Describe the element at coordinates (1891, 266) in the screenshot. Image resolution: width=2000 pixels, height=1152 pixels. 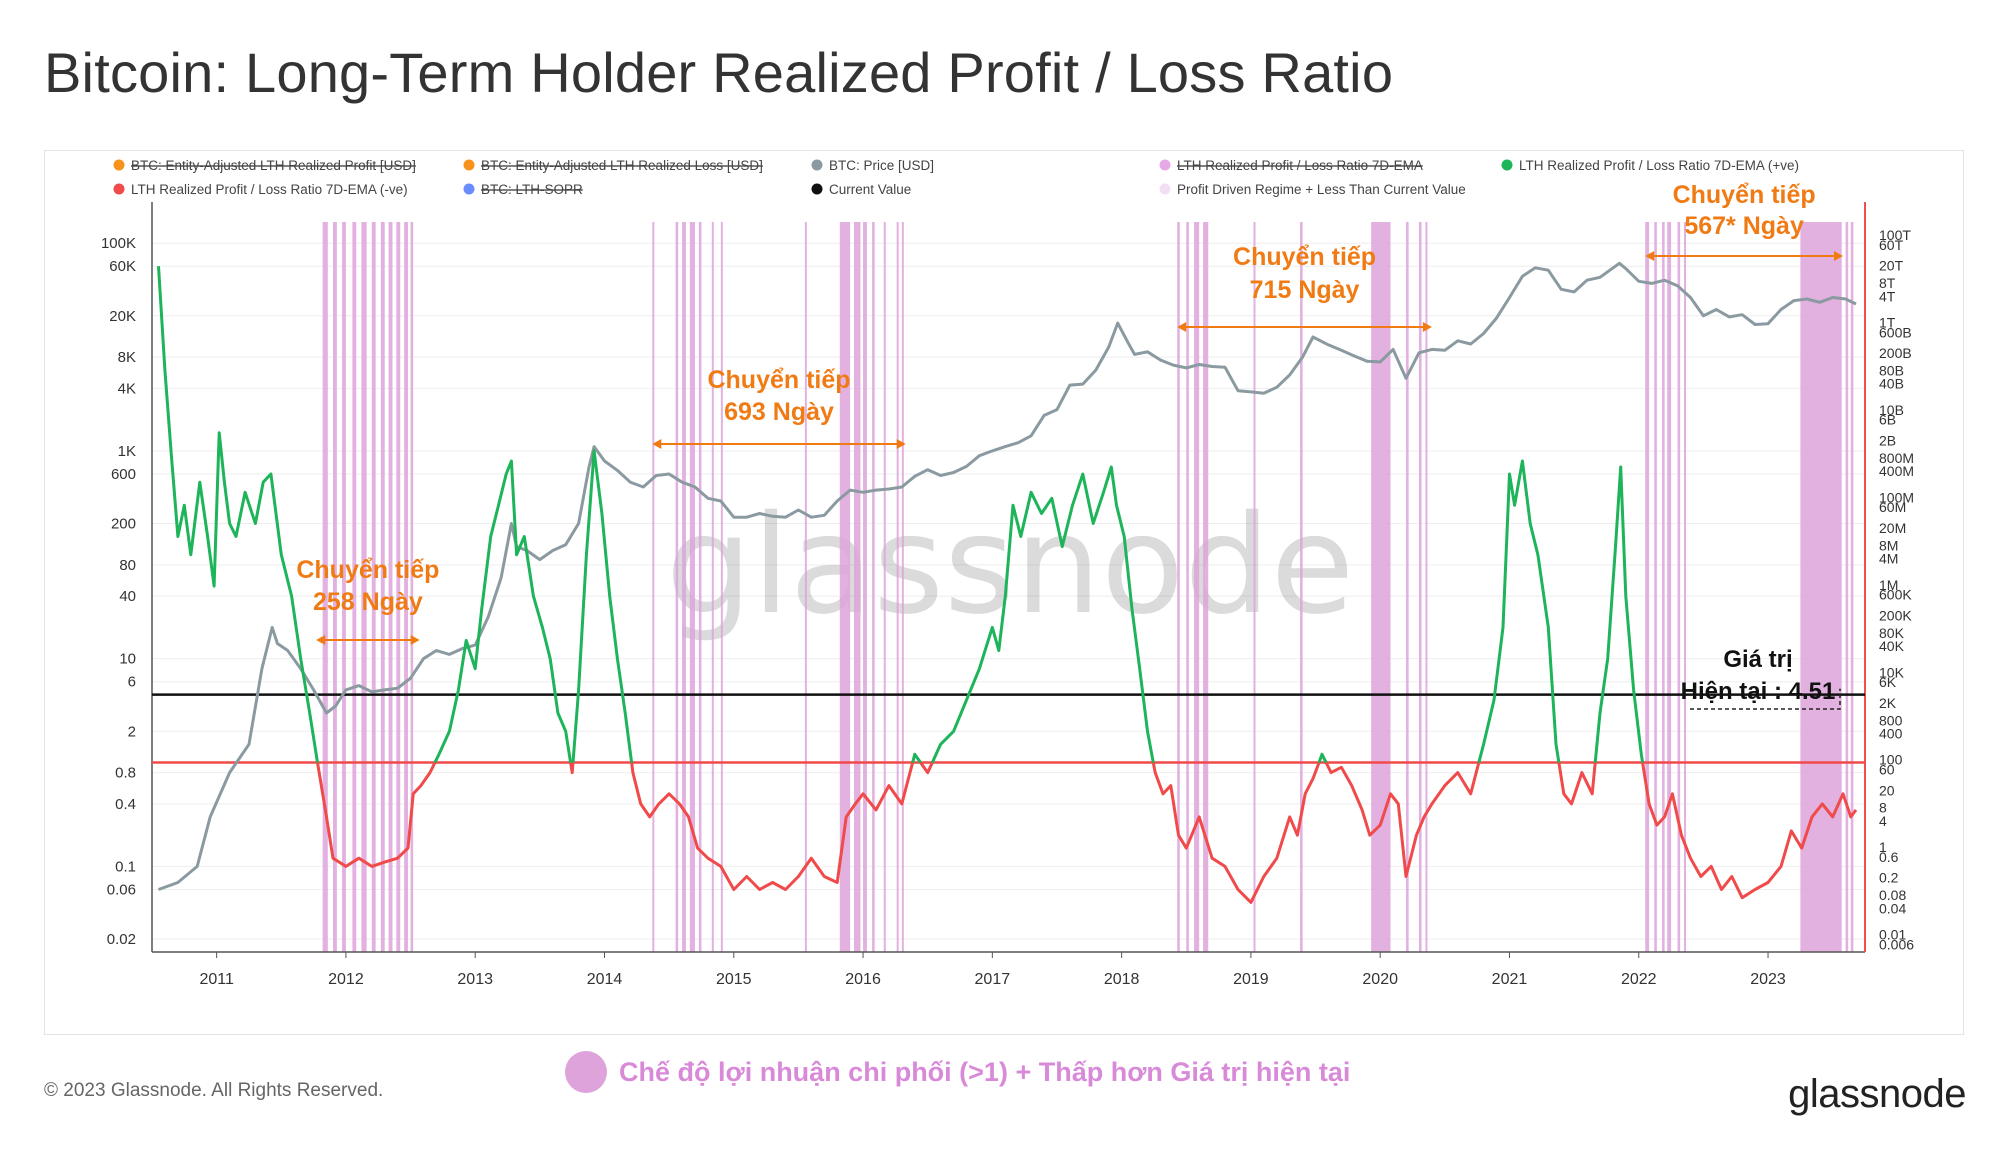
I see `right-tick-label: 20T` at that location.